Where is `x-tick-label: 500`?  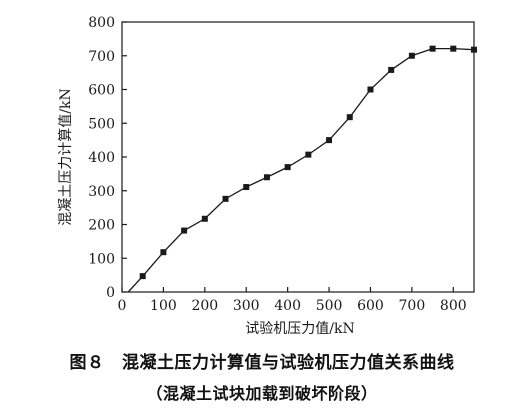
x-tick-label: 500 is located at coordinates (329, 306).